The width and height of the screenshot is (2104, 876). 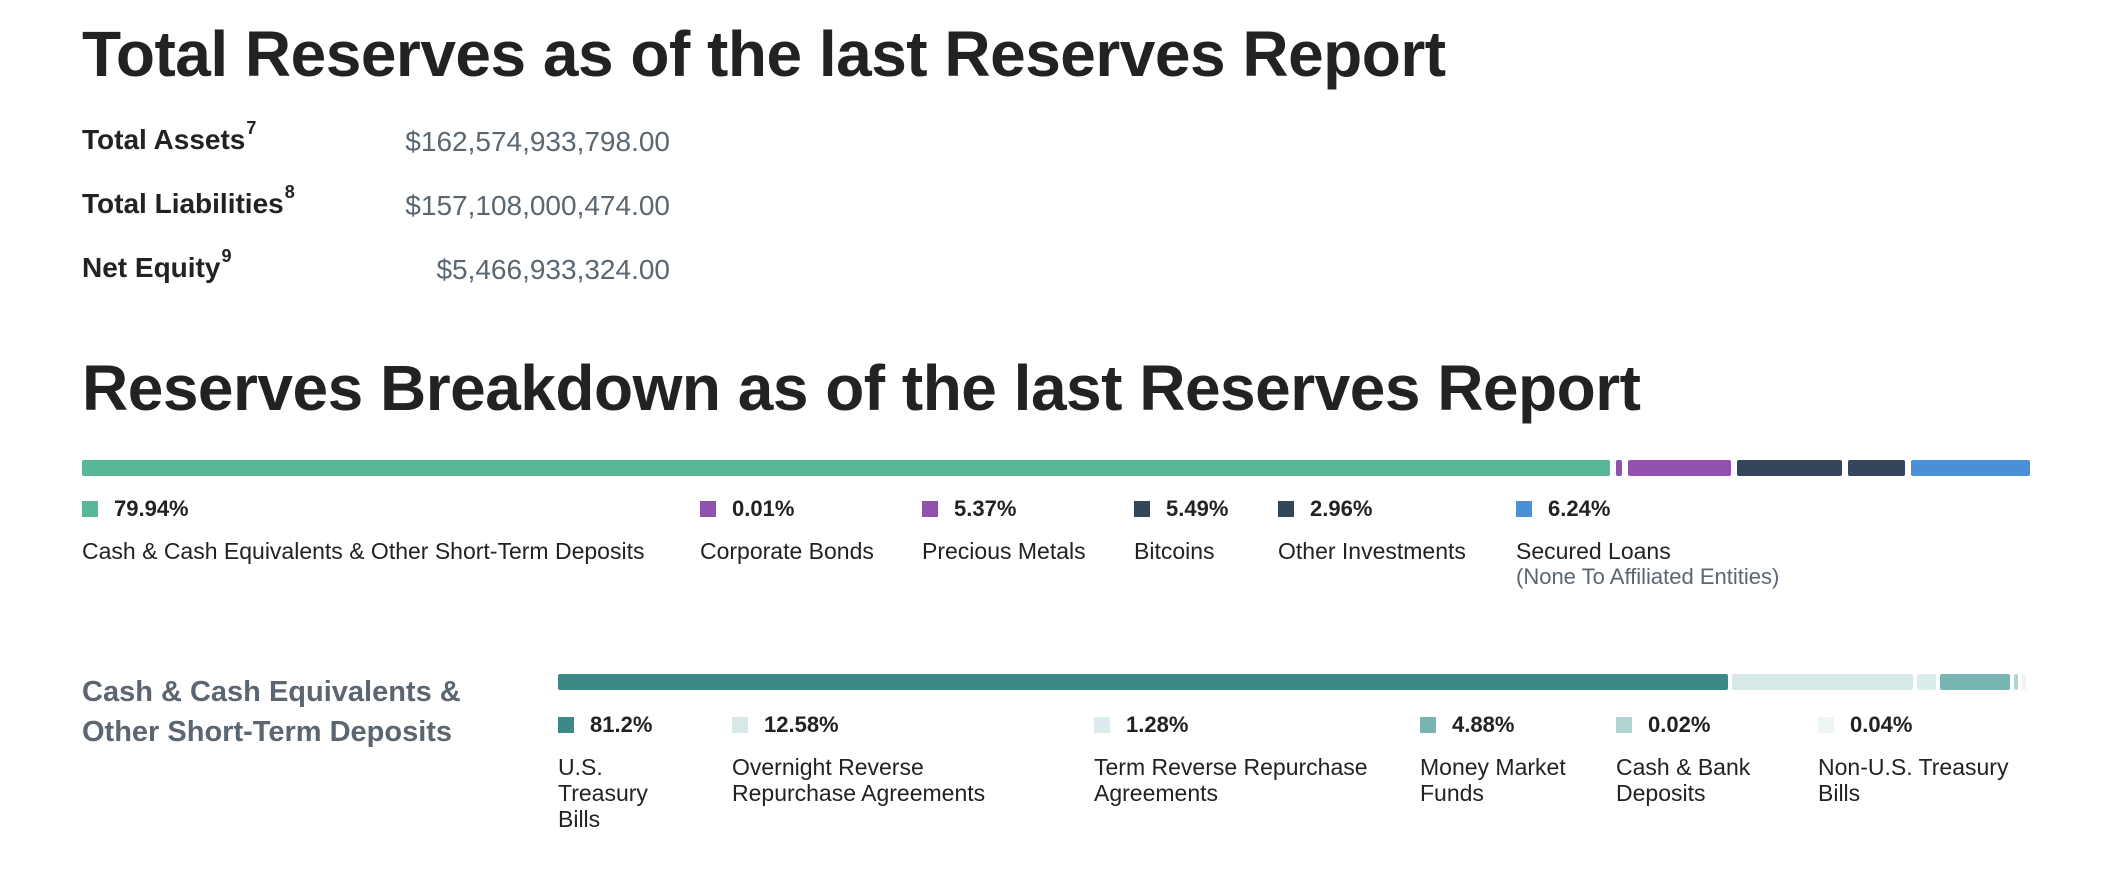 What do you see at coordinates (1790, 468) in the screenshot?
I see `bar-segment-bitcoins` at bounding box center [1790, 468].